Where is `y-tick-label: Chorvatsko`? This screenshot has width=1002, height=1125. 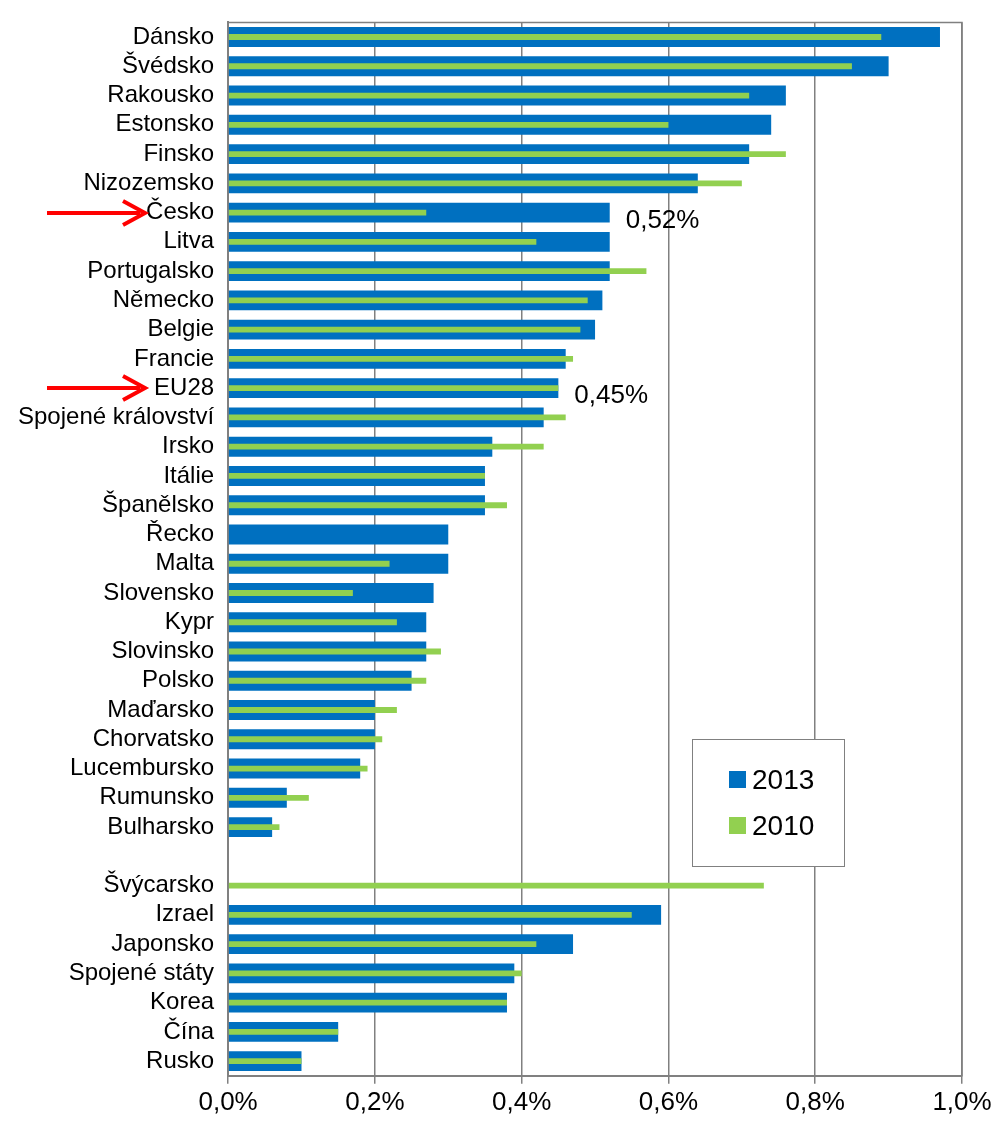
y-tick-label: Chorvatsko is located at coordinates (153, 737).